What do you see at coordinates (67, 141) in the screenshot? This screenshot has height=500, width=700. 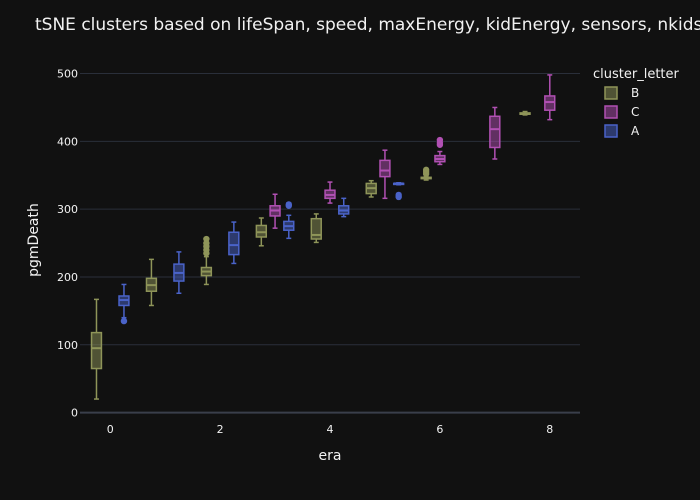 I see `y-tick-label: 400` at bounding box center [67, 141].